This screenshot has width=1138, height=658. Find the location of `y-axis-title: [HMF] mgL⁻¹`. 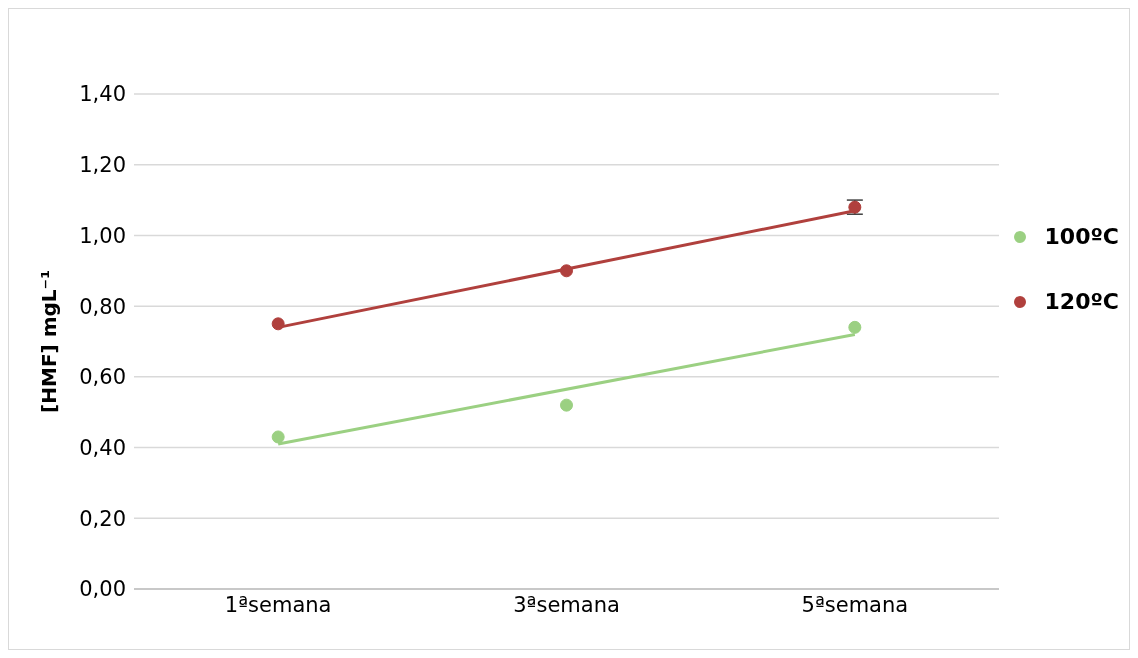

y-axis-title: [HMF] mgL⁻¹ is located at coordinates (49, 341).